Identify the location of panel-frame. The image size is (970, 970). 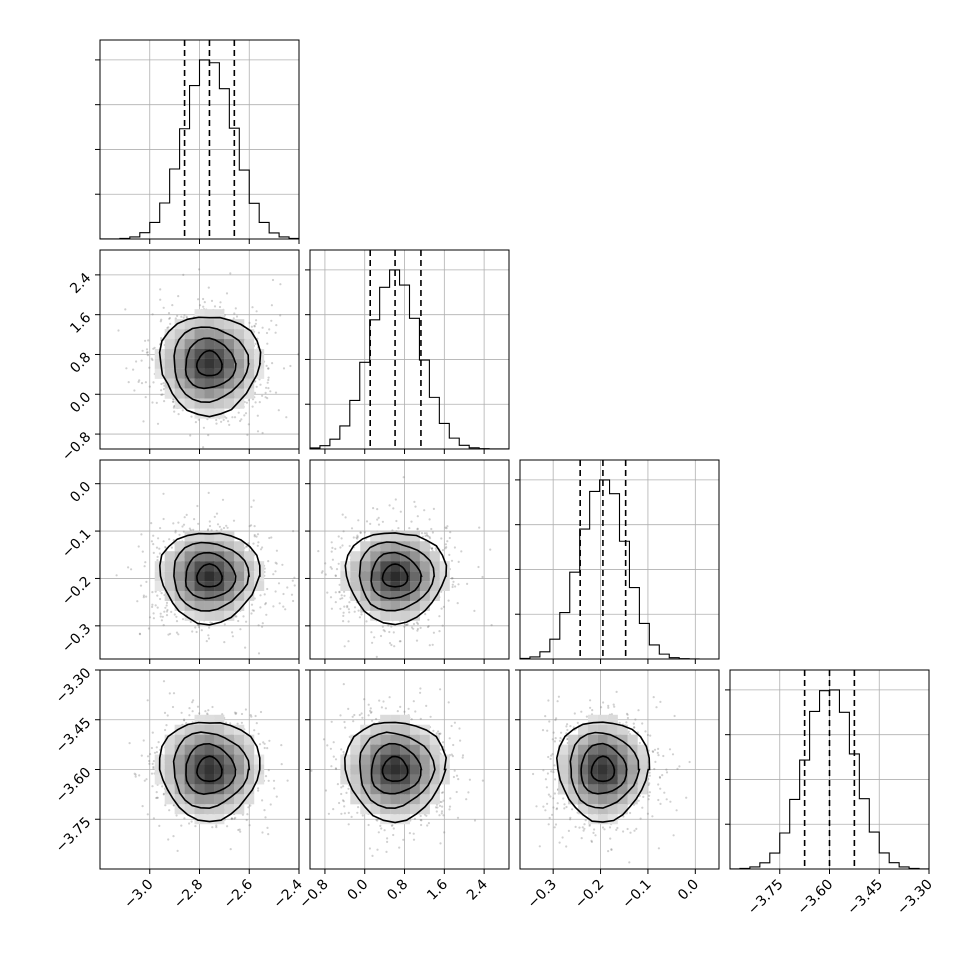
(409, 559).